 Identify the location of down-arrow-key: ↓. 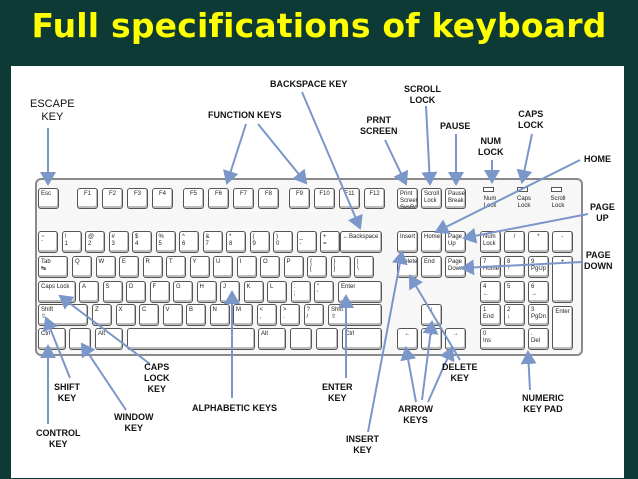
(431, 339).